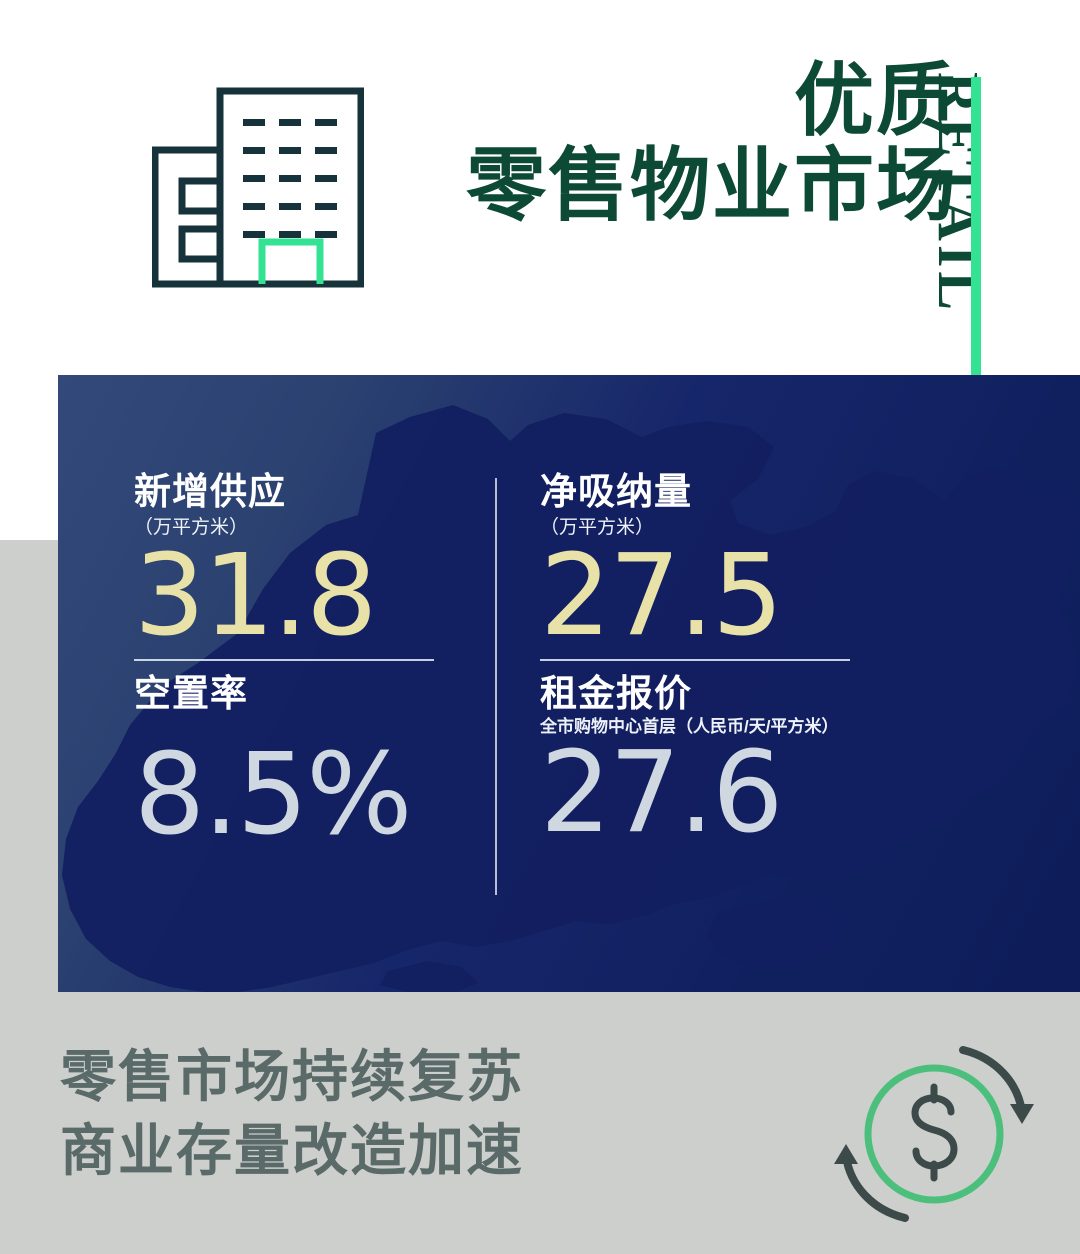  What do you see at coordinates (273, 795) in the screenshot?
I see `stat-value-vacancy-rate: 8.5%` at bounding box center [273, 795].